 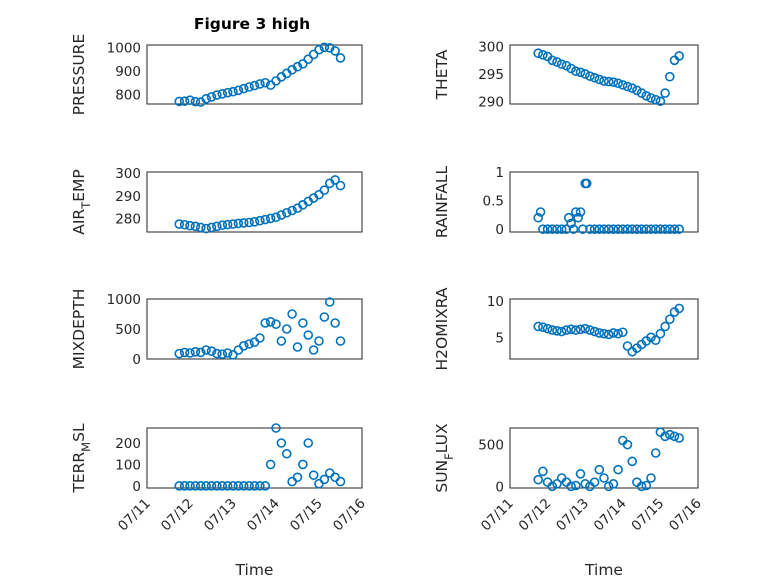 I want to click on y-axis-label: MIXDEPTH, so click(x=79, y=329).